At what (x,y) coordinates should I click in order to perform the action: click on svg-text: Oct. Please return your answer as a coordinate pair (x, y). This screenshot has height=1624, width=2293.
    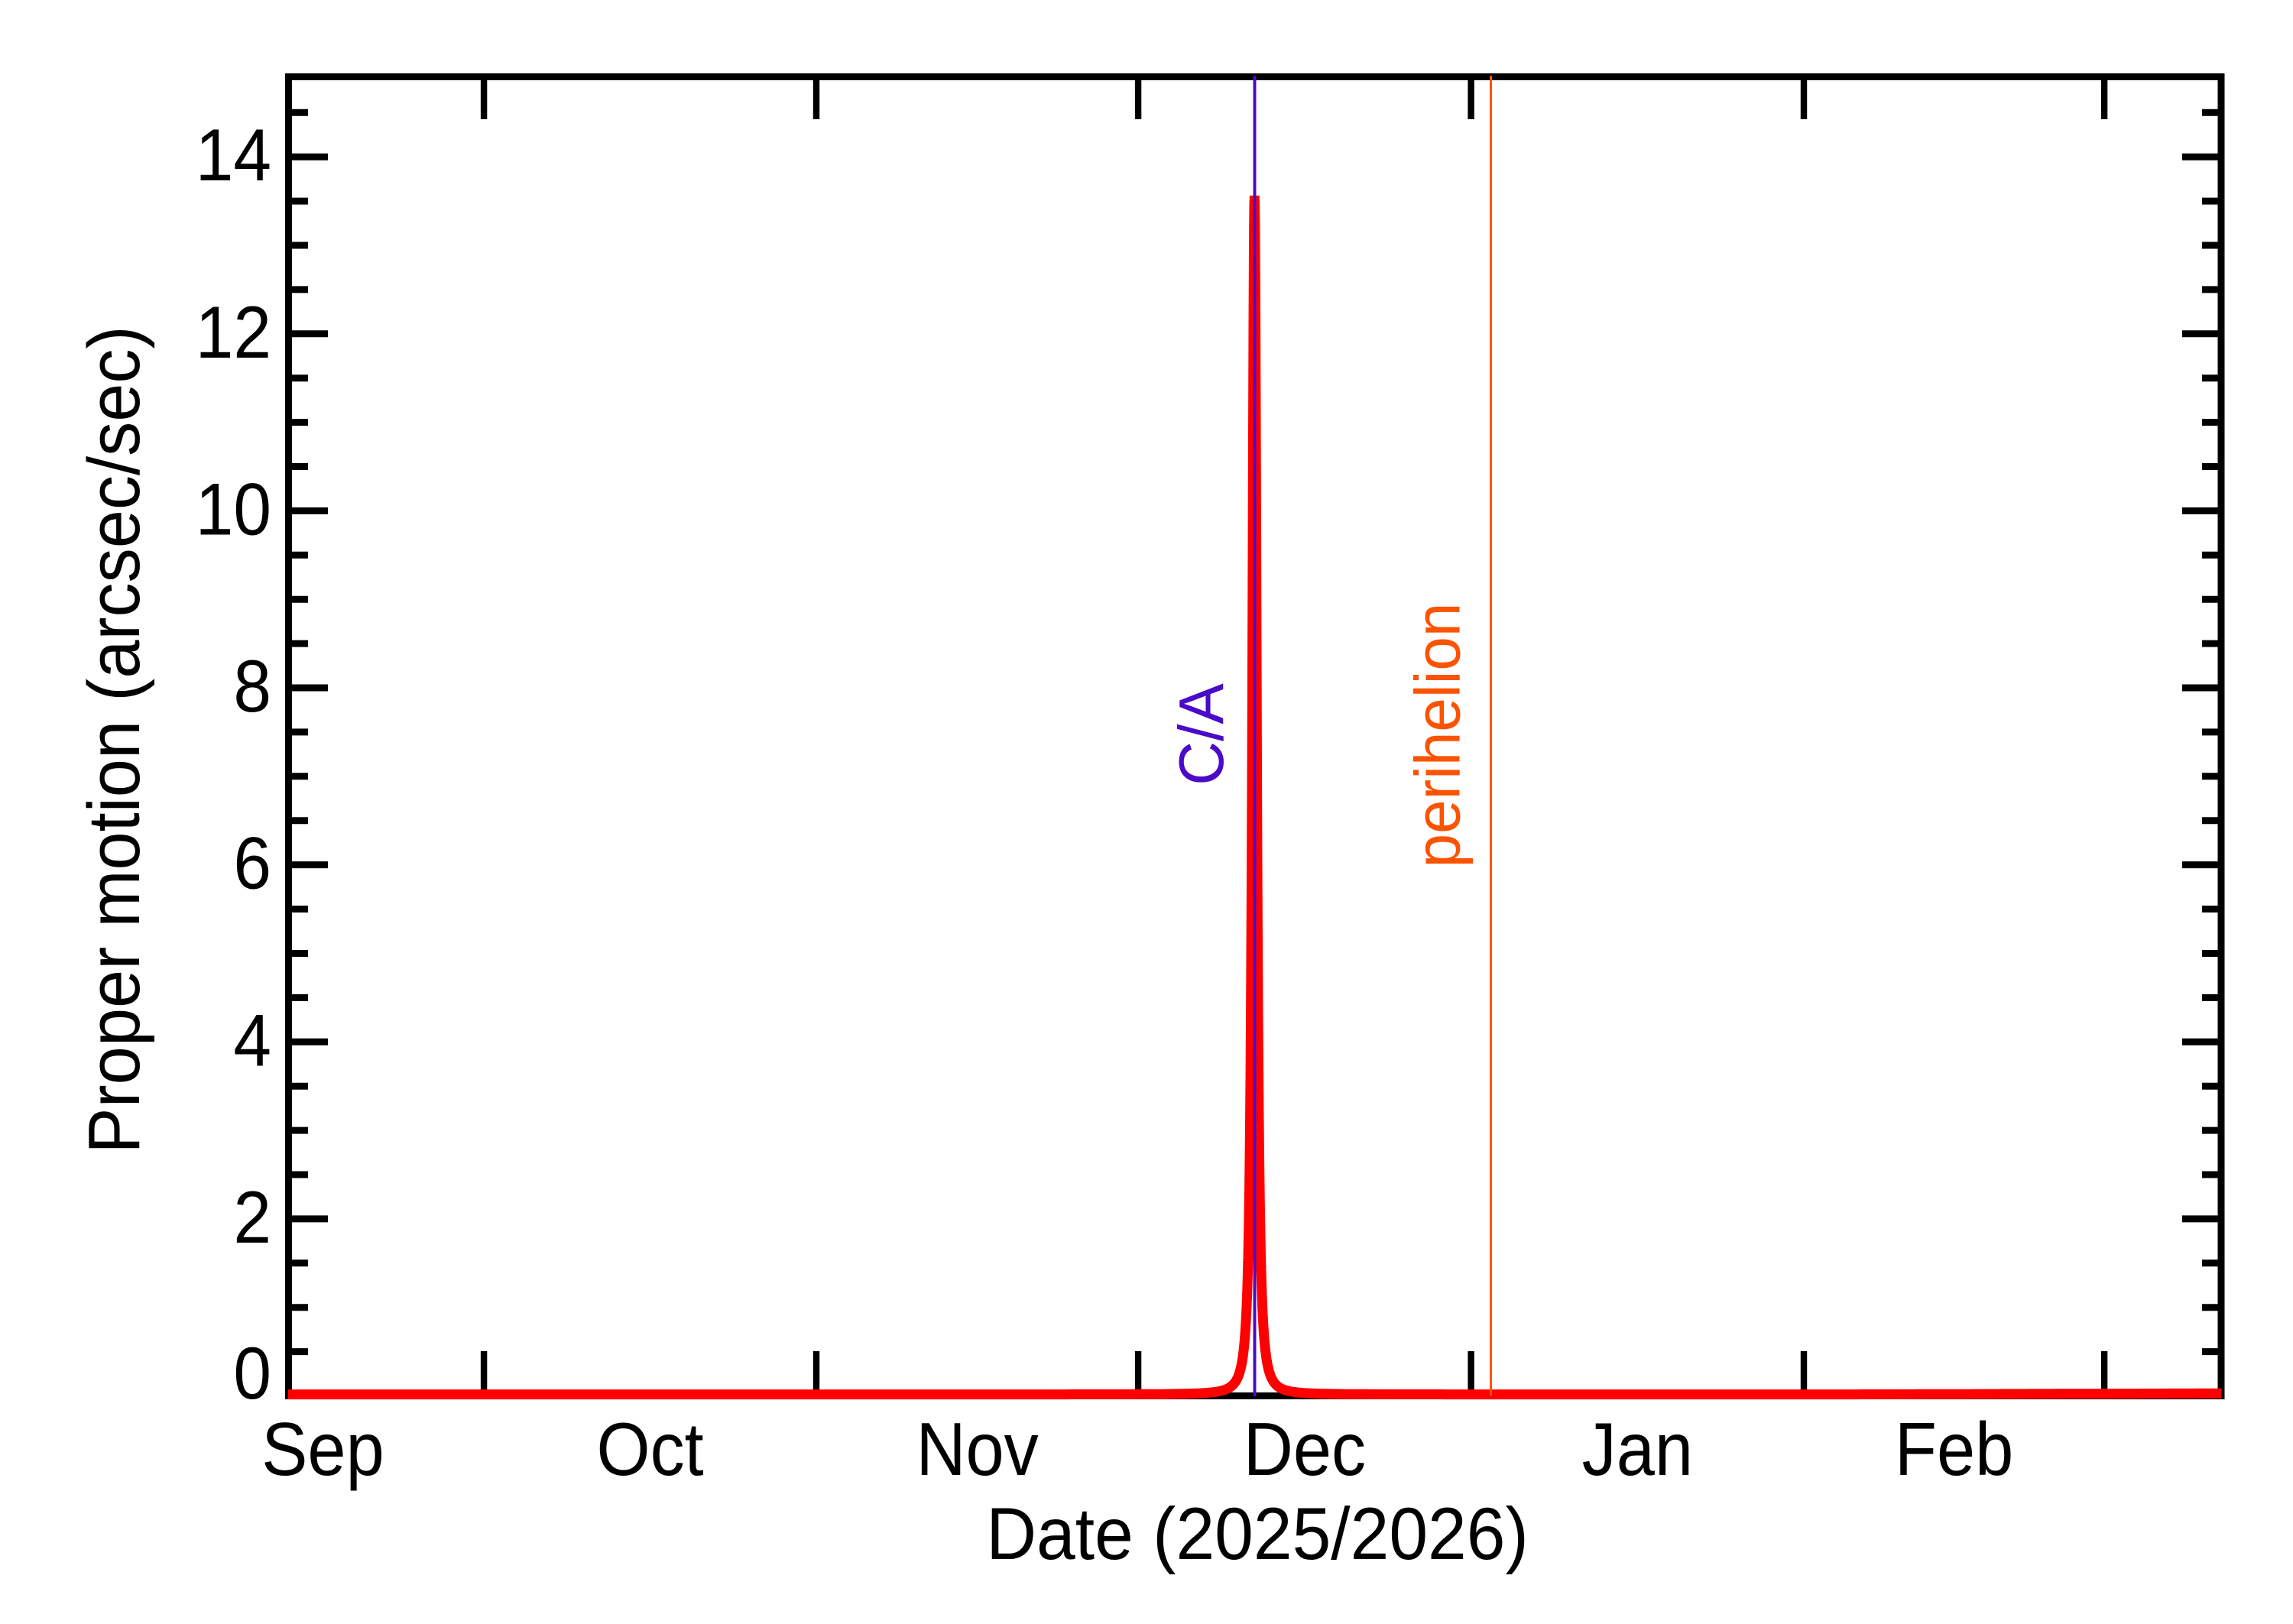
    Looking at the image, I should click on (649, 1449).